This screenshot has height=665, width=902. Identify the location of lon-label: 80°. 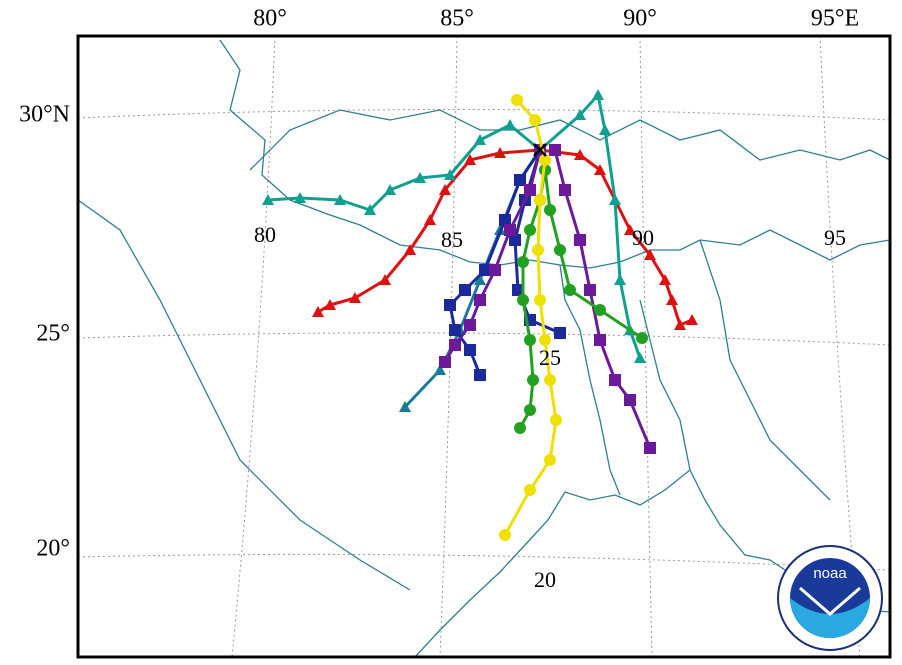
(270, 19).